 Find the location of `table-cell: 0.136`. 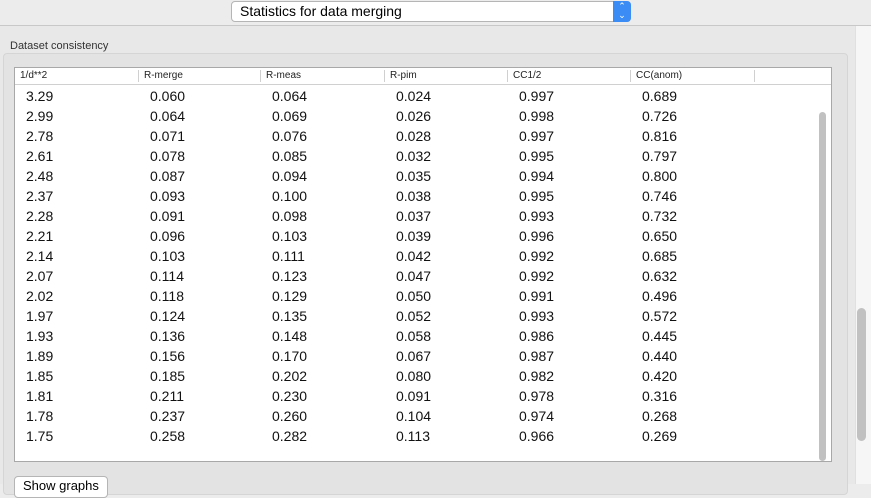

table-cell: 0.136 is located at coordinates (168, 336).